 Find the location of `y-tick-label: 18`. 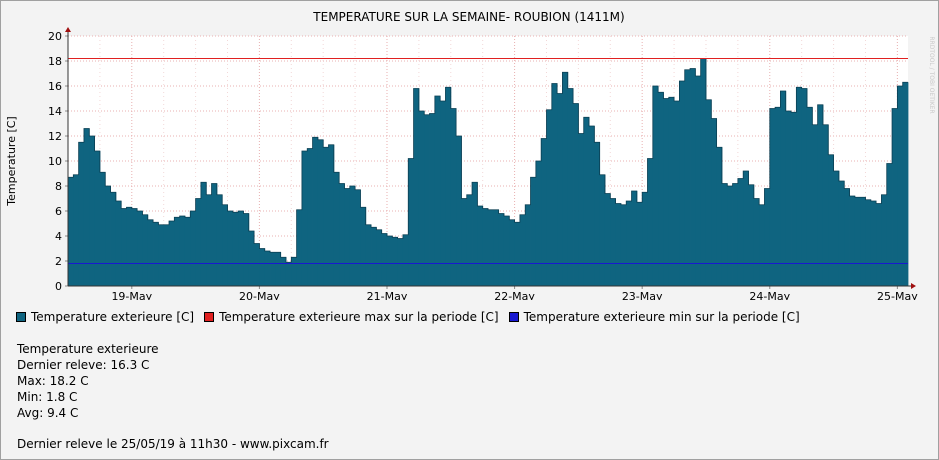

y-tick-label: 18 is located at coordinates (55, 61).